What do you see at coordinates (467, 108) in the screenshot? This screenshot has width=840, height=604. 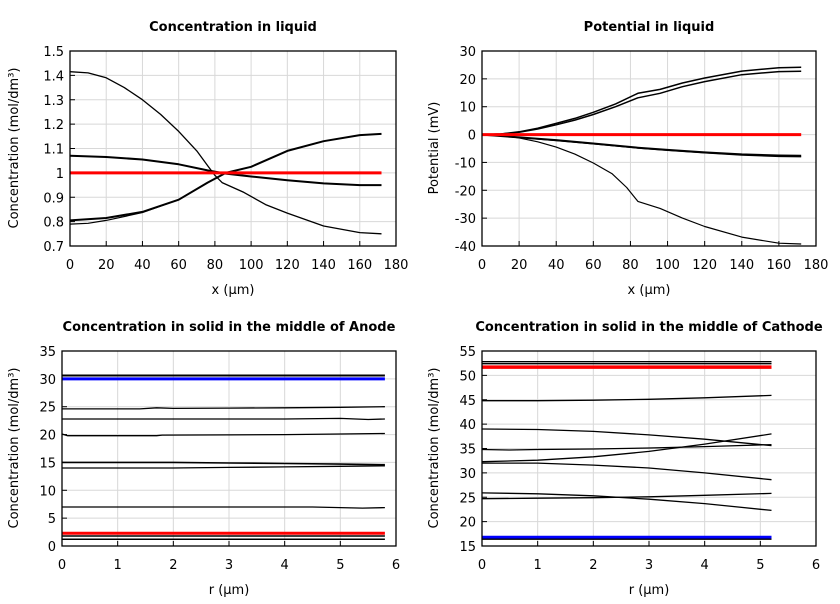 I see `y-tick-label: 10` at bounding box center [467, 108].